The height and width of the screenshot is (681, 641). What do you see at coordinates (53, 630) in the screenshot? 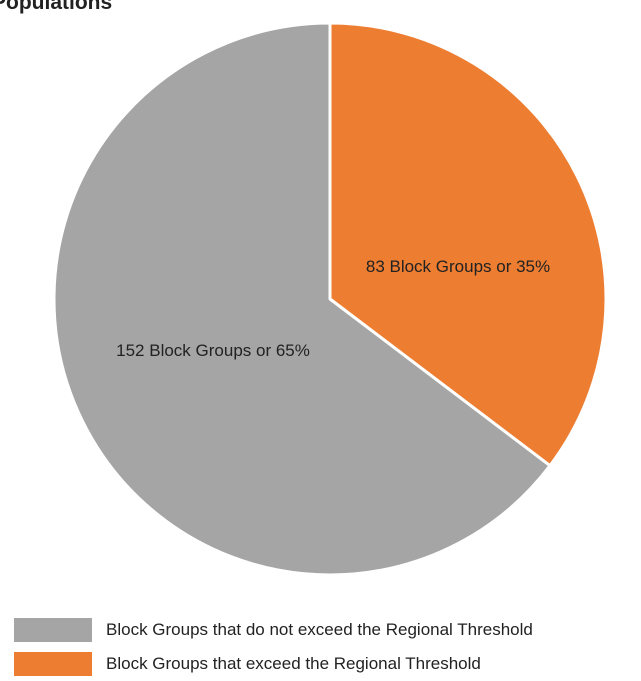
I see `legend-swatch-gray` at bounding box center [53, 630].